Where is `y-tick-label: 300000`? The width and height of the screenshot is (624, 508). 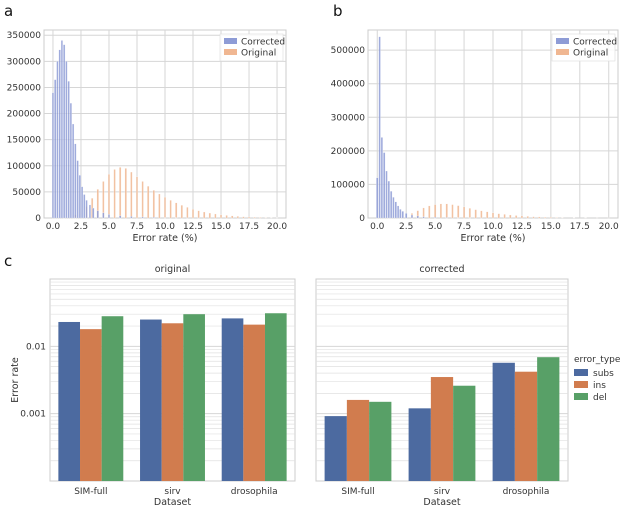
y-tick-label: 300000 is located at coordinates (348, 118).